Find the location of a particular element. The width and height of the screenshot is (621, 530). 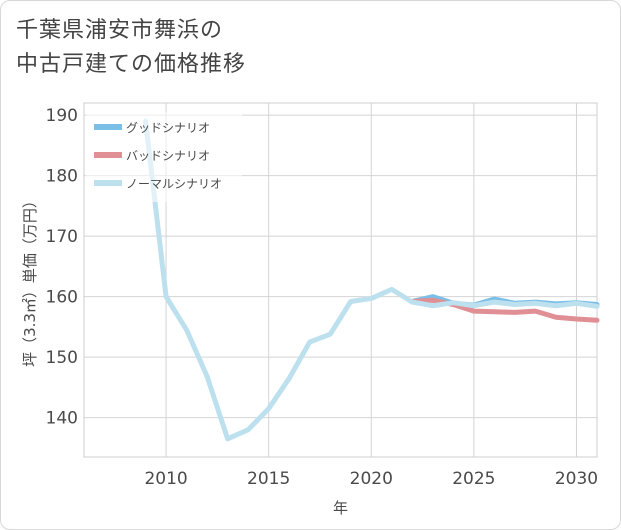

y-axis-ticks: 140 150 160 170 180 190 is located at coordinates (62, 267).